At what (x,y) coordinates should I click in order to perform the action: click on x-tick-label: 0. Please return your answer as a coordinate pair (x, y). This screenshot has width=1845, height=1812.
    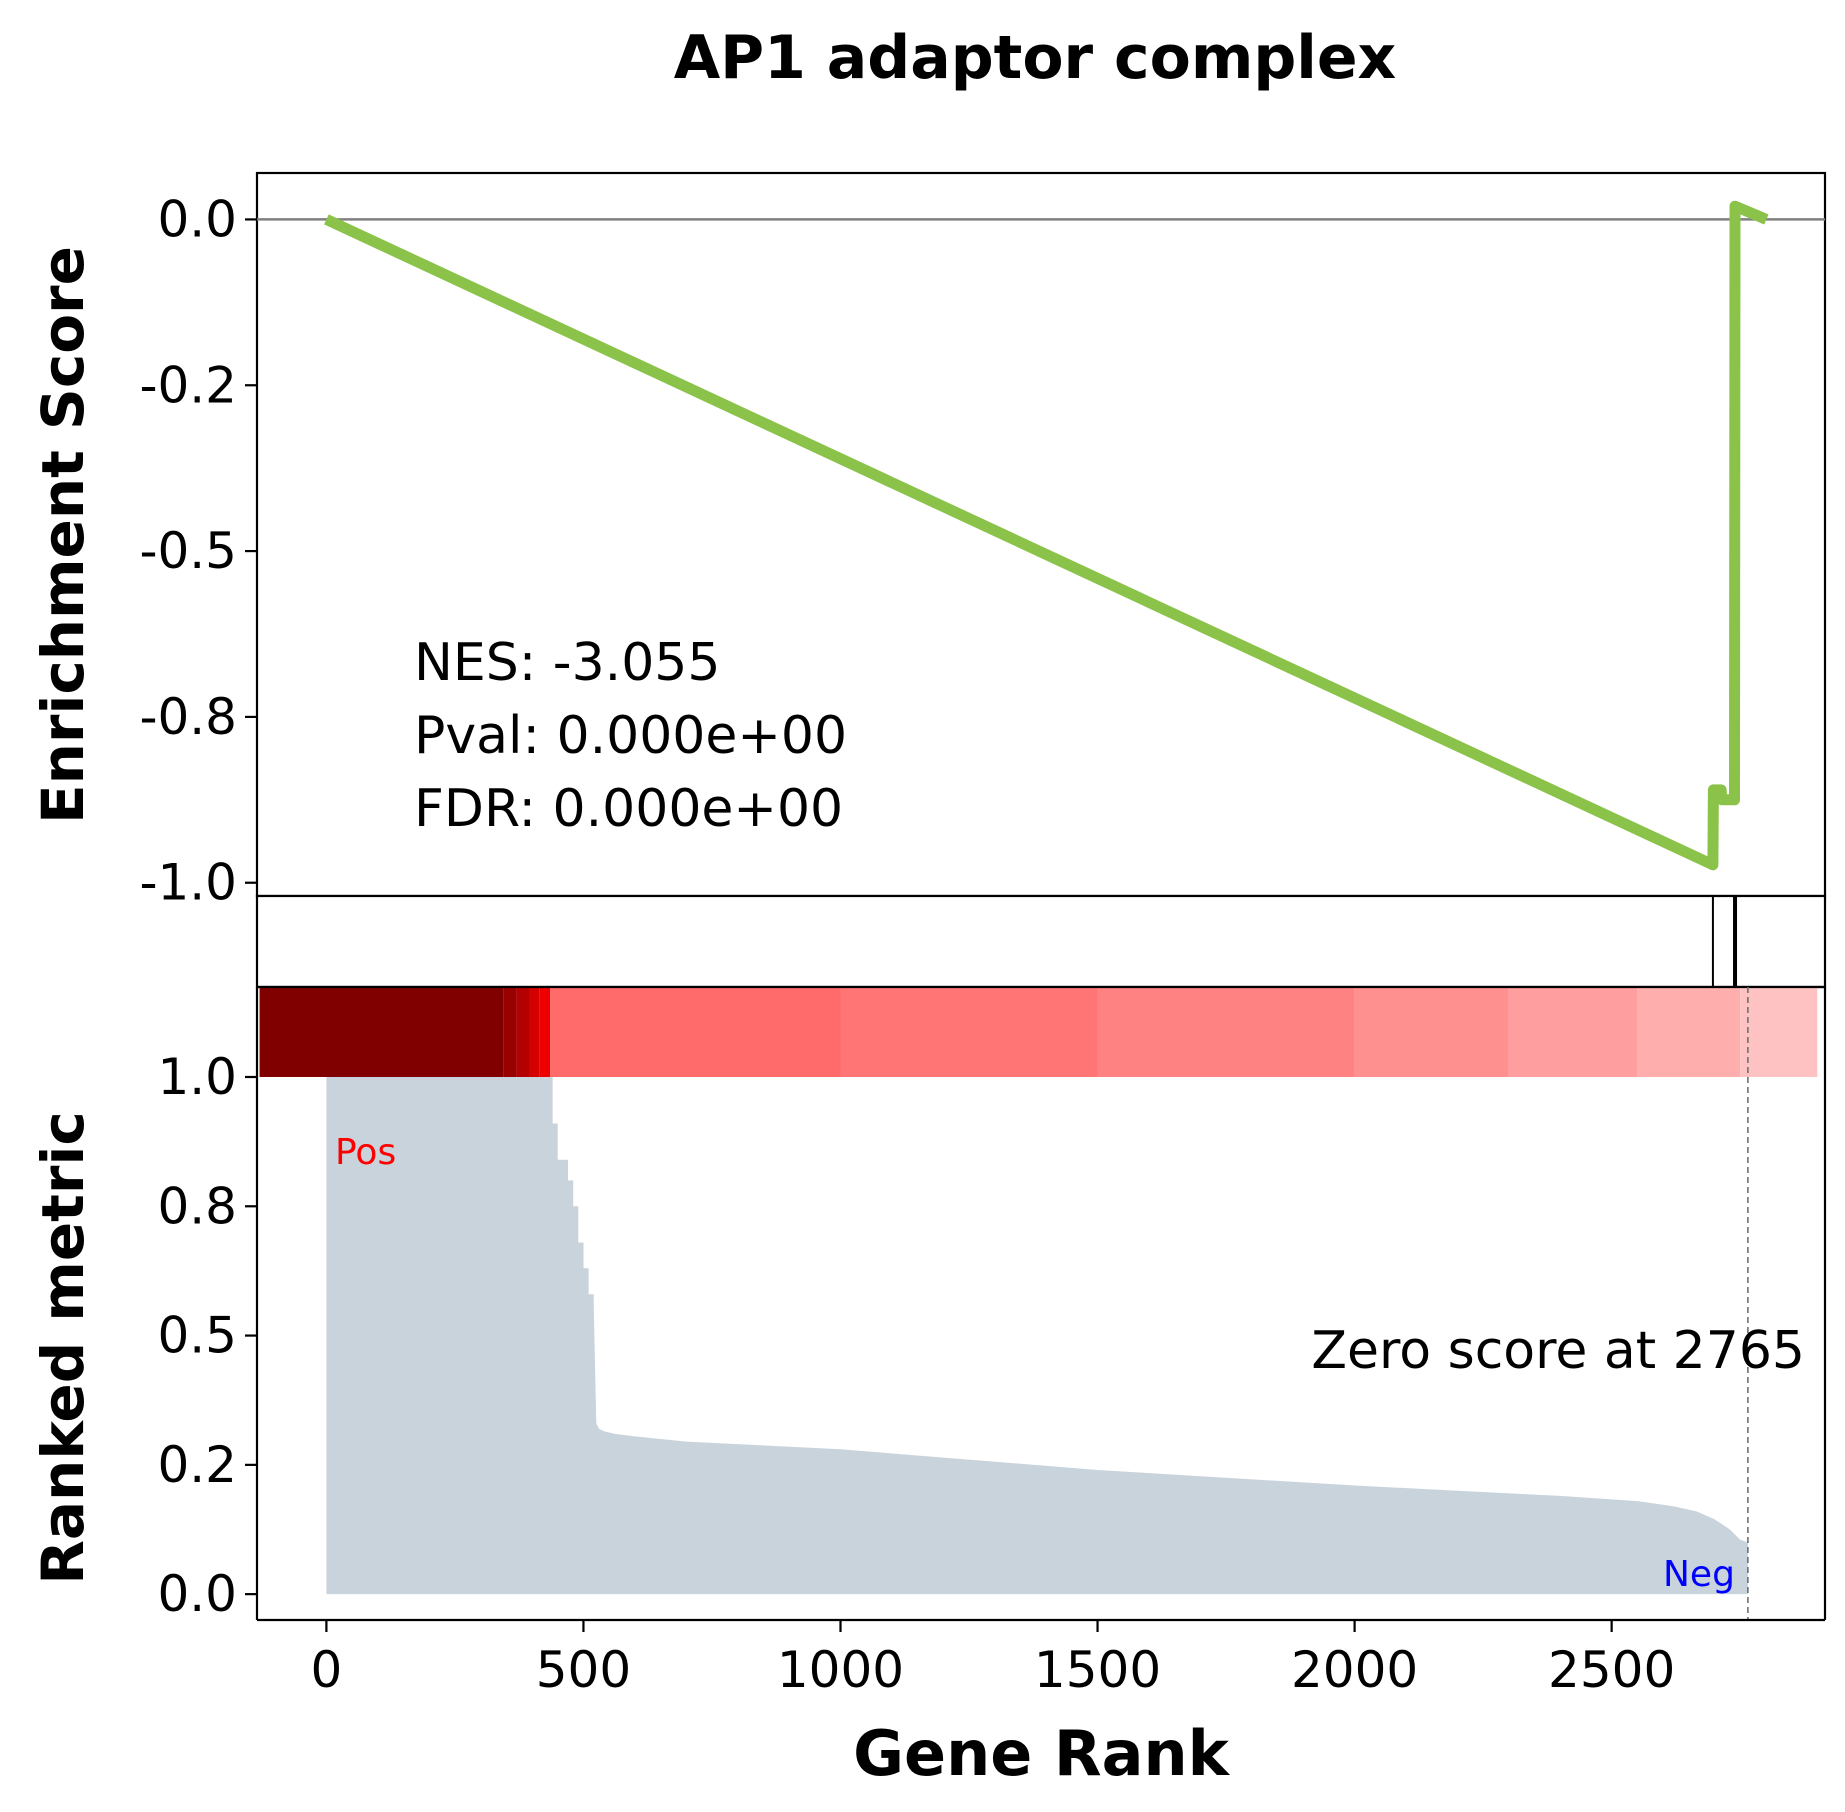
    Looking at the image, I should click on (326, 1670).